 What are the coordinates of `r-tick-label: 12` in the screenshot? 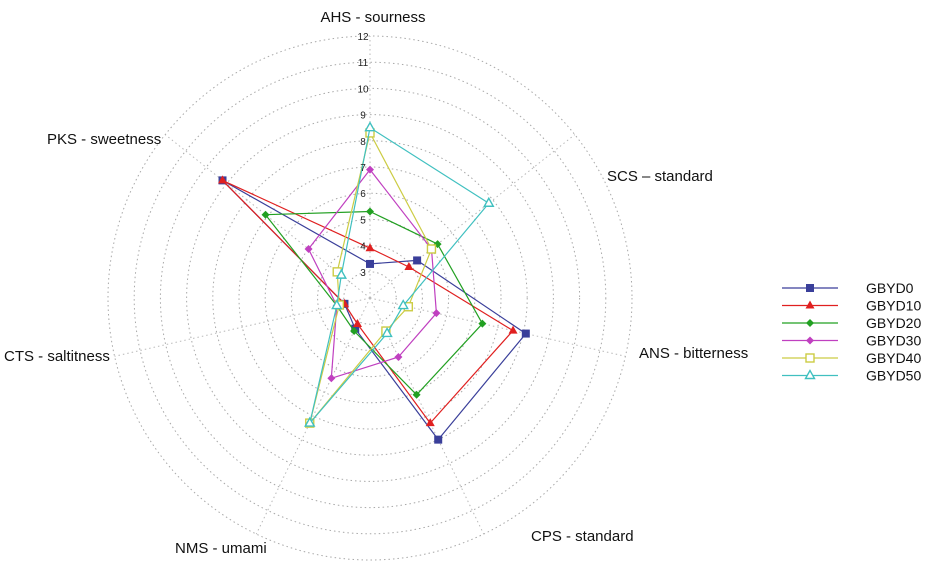 It's located at (363, 37).